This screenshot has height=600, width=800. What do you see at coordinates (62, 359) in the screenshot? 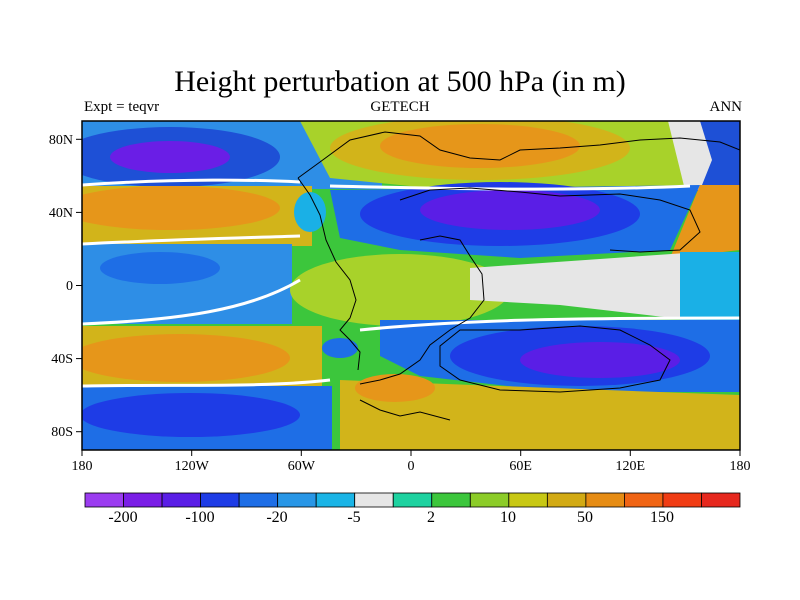
I see `lat-tick-label: 40S` at bounding box center [62, 359].